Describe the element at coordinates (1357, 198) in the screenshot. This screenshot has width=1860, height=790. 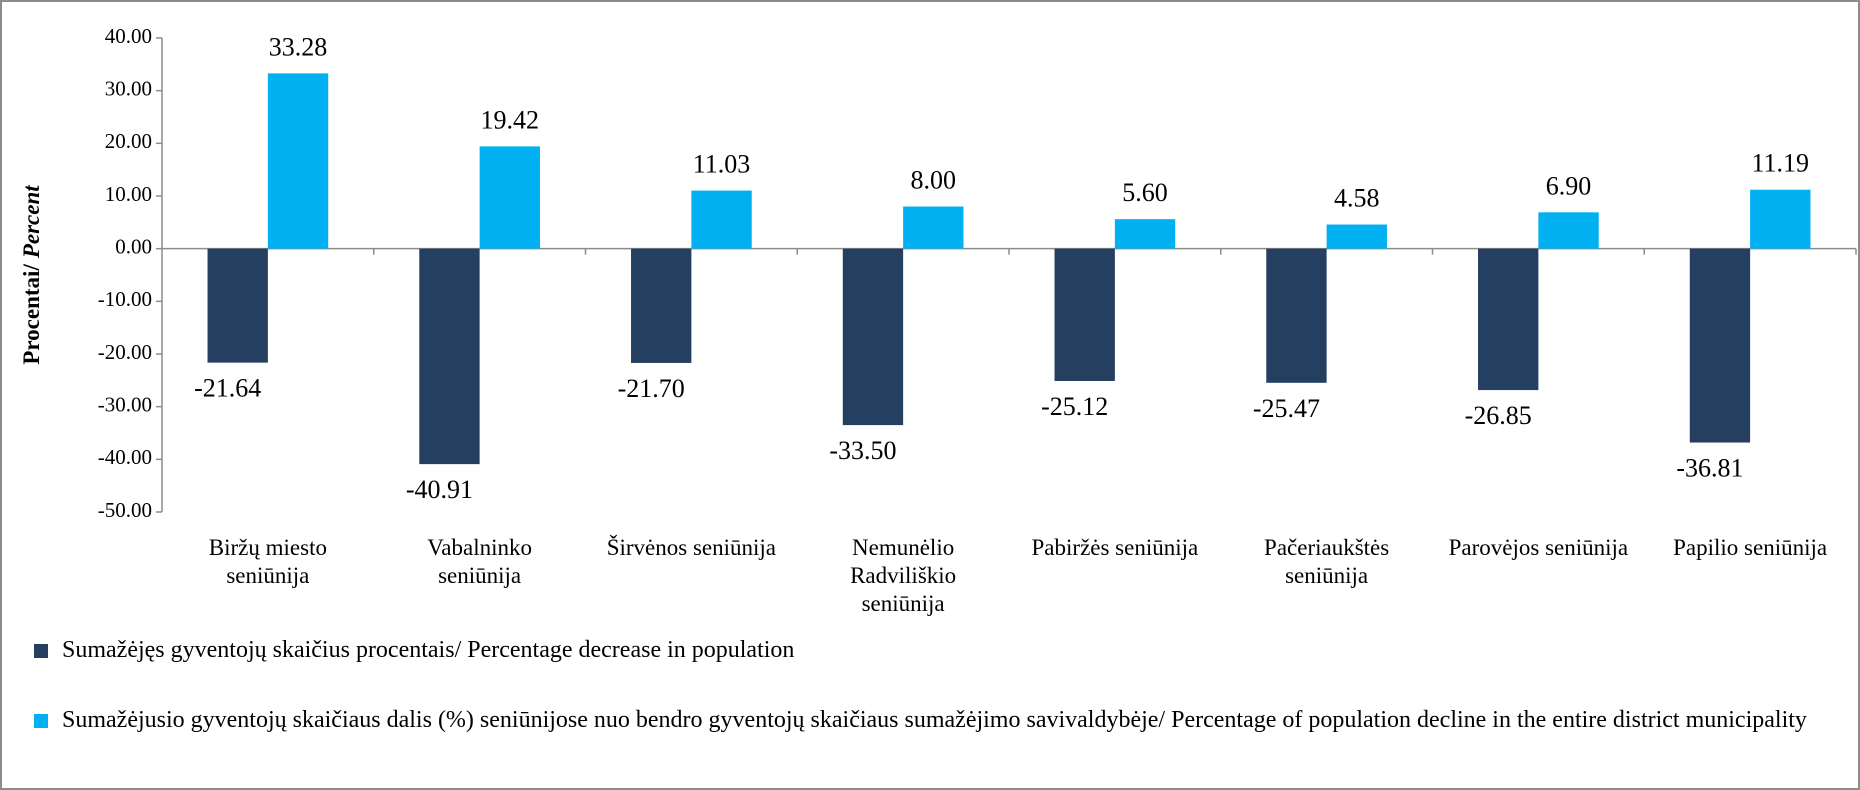
I see `value-label: 4.58` at that location.